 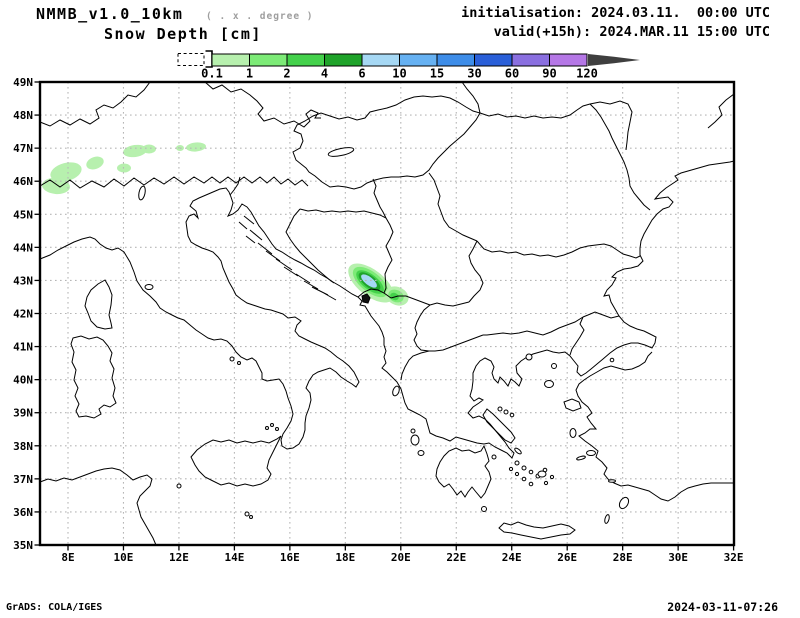 What do you see at coordinates (542, 474) in the screenshot?
I see `island-naxos` at bounding box center [542, 474].